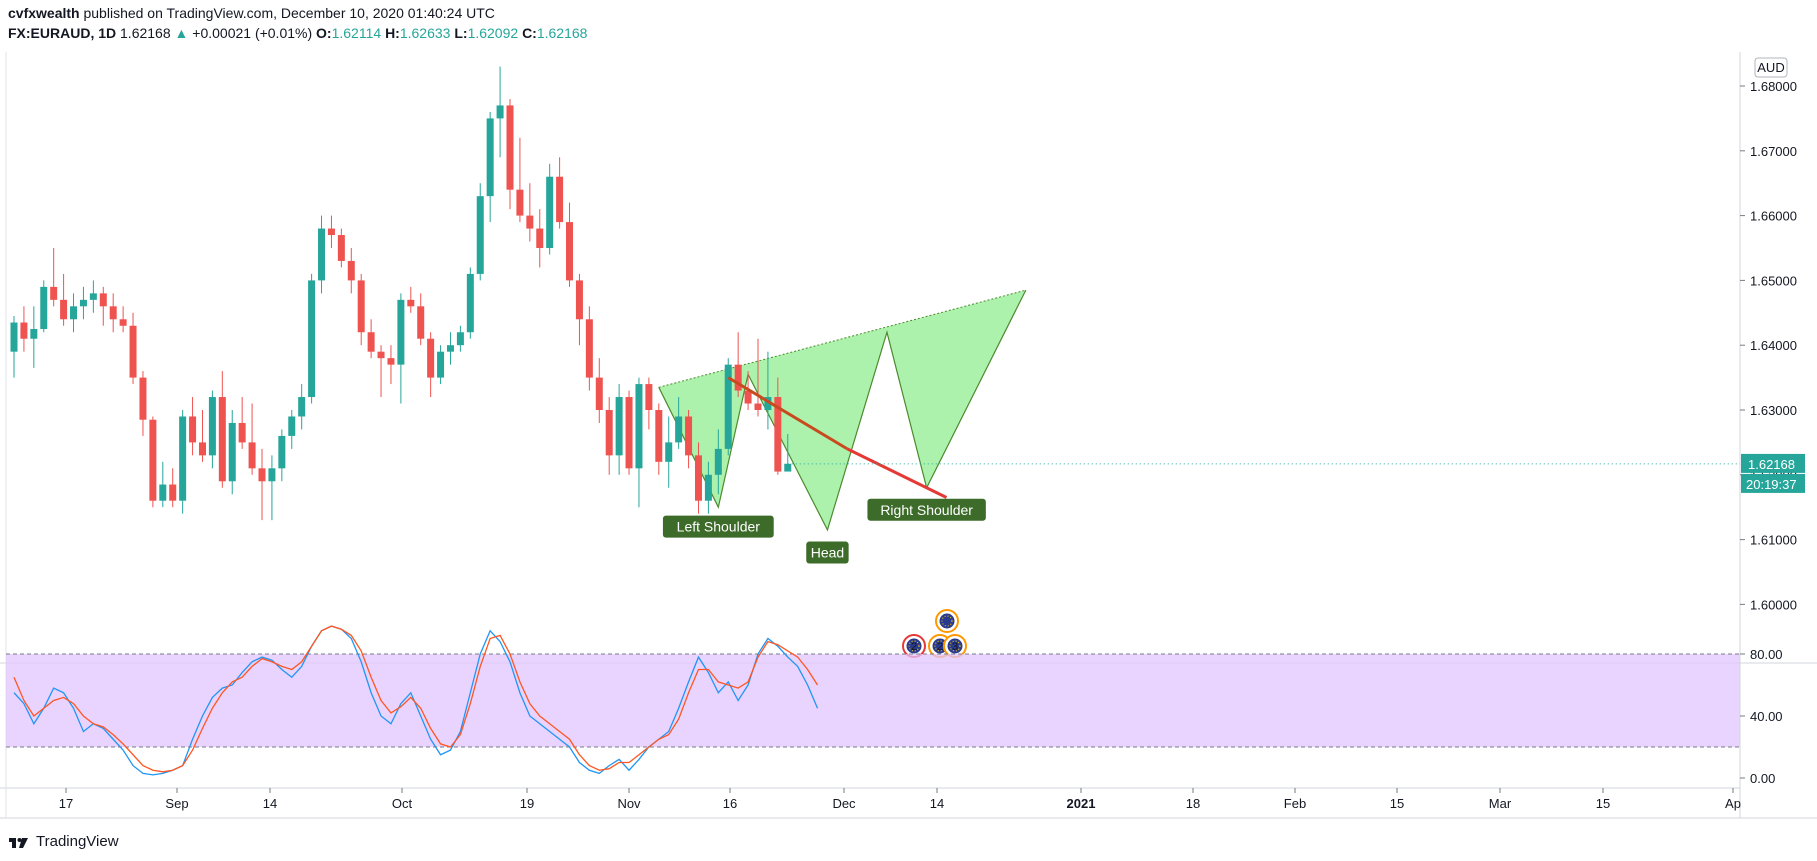  I want to click on time-tick-label: 15, so click(1397, 803).